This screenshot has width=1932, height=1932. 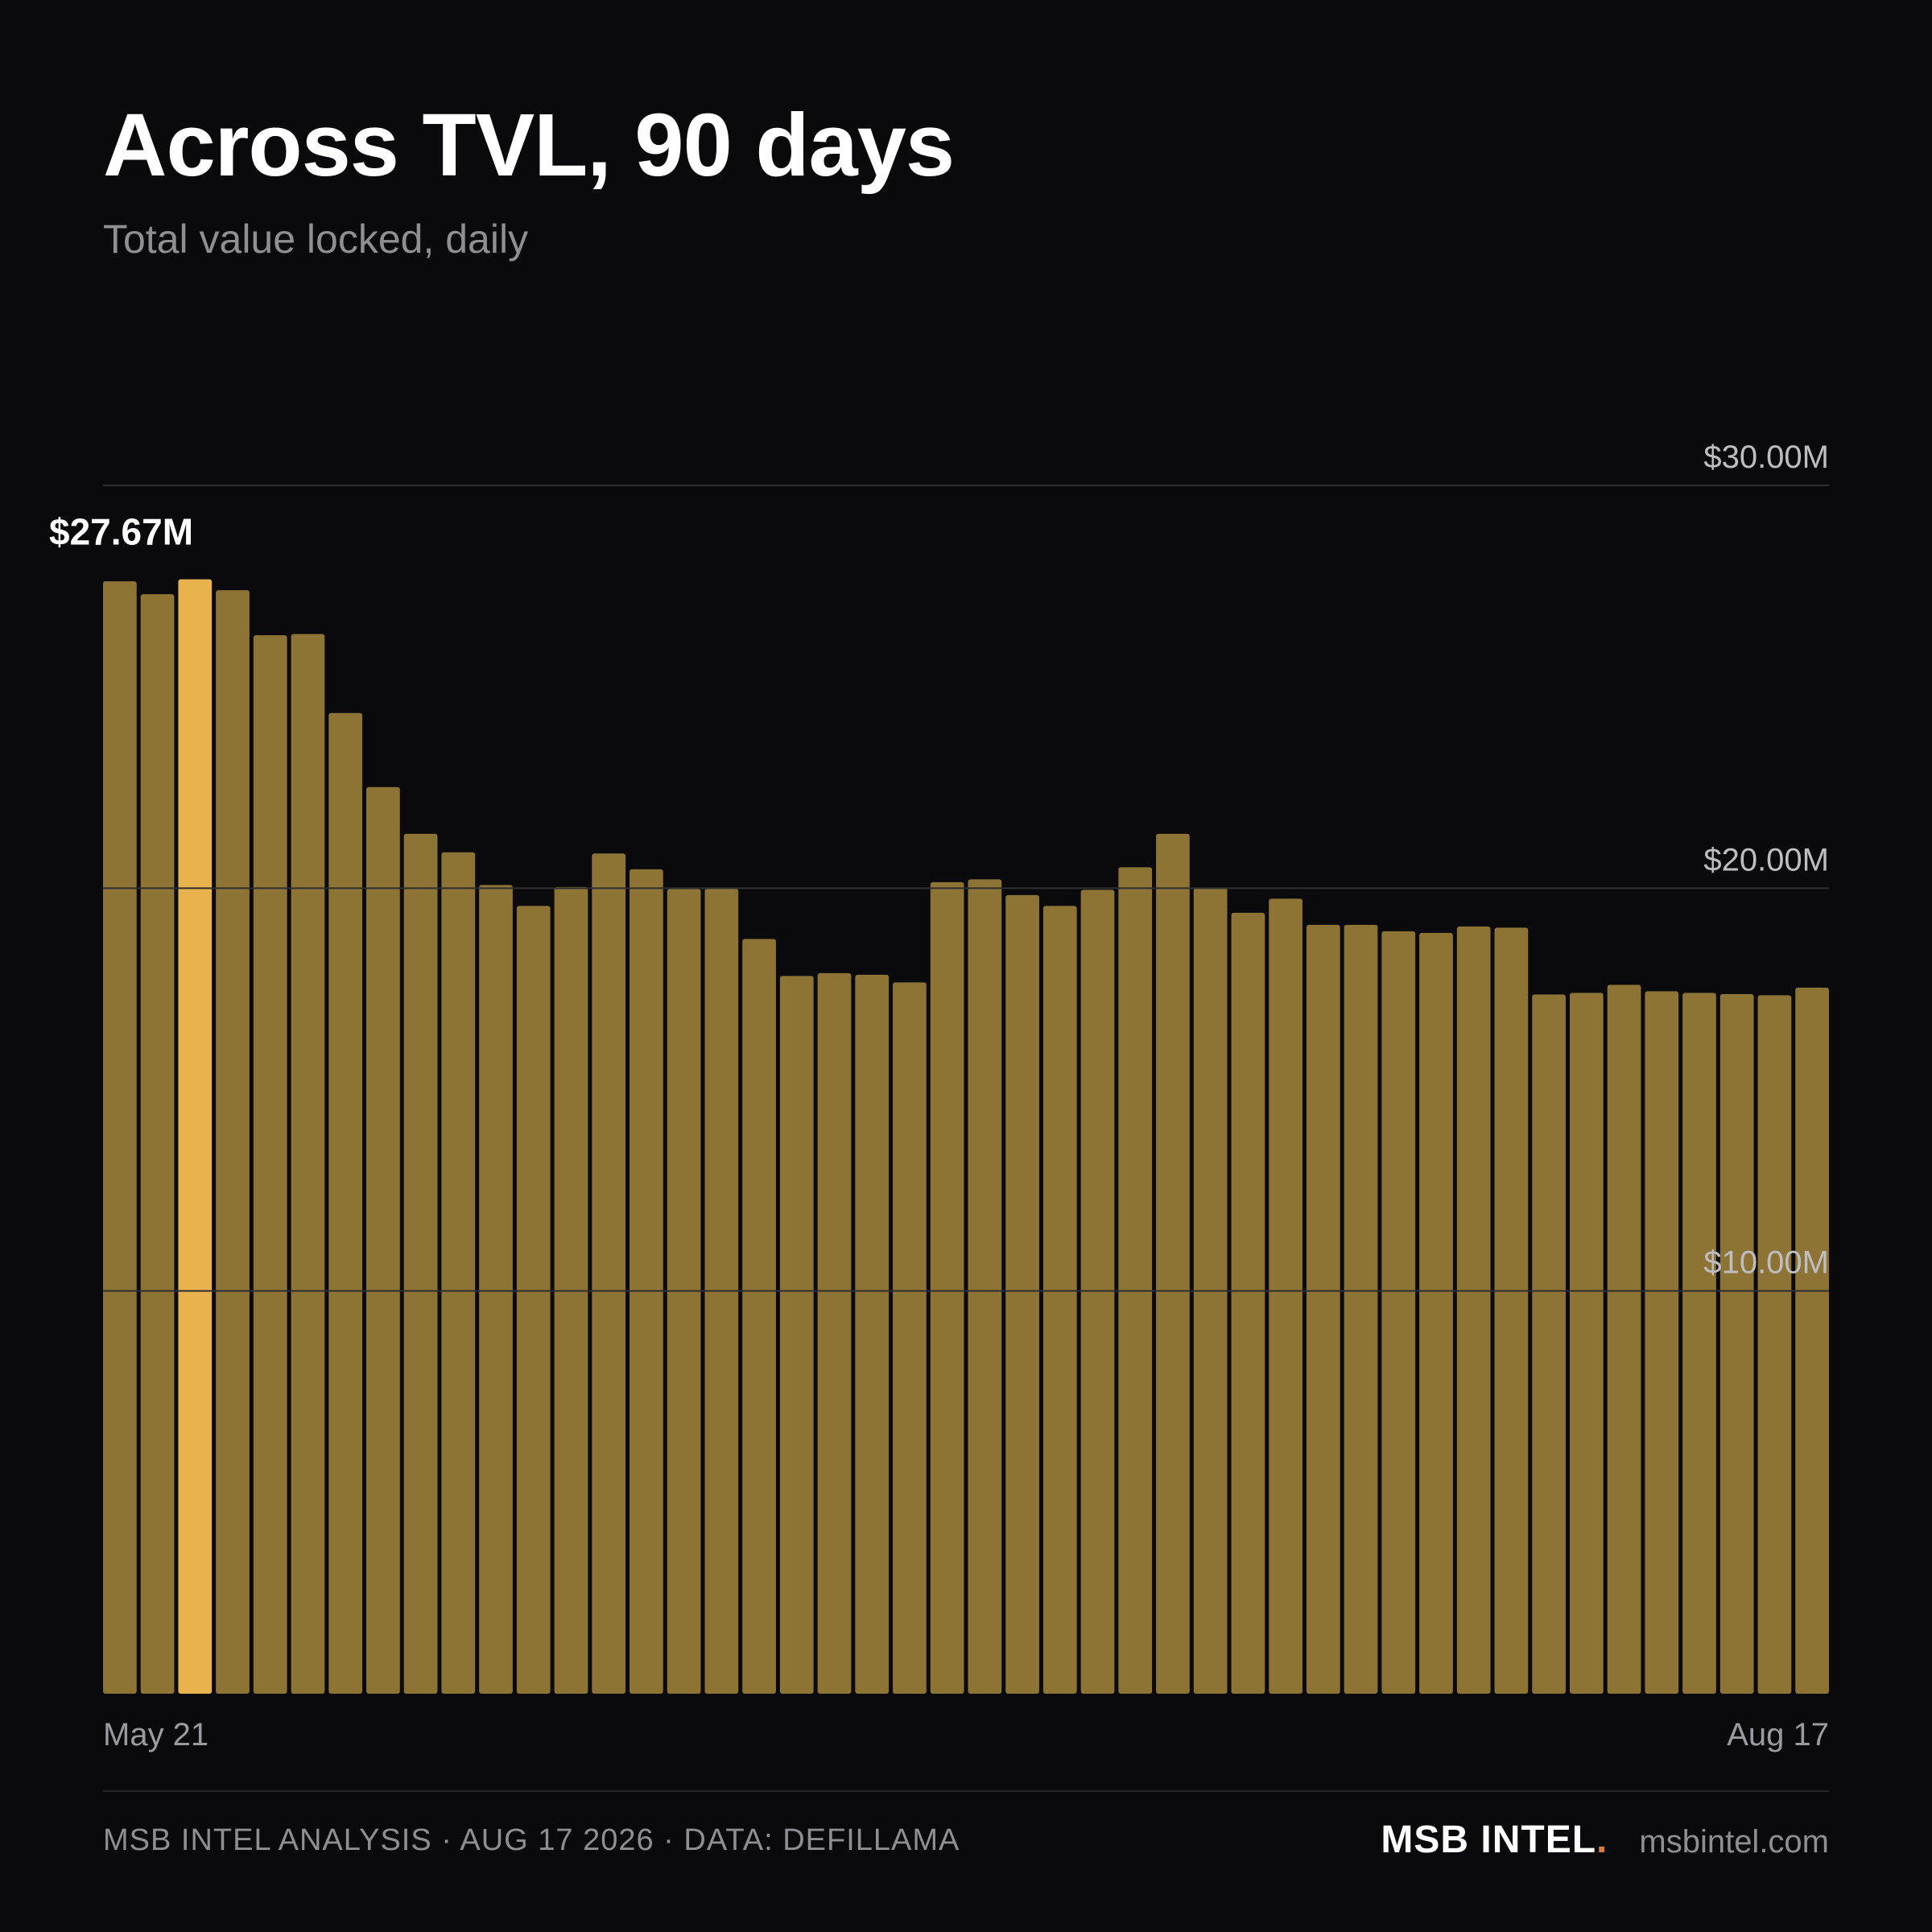 I want to click on highlight-value-label: $27.67M, so click(x=121, y=532).